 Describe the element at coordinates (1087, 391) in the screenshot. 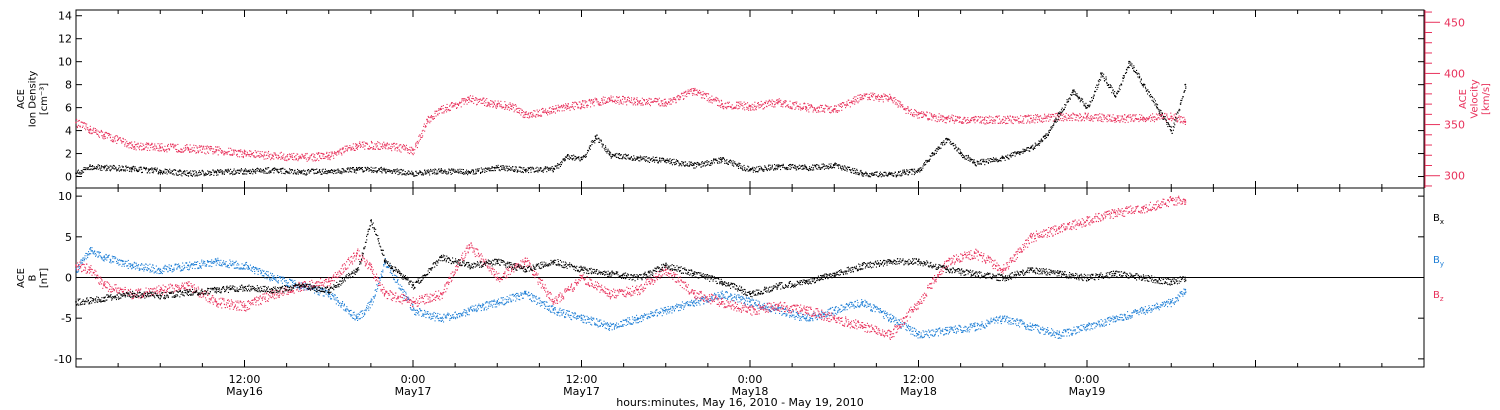

I see `x-tick-date-label: May19` at that location.